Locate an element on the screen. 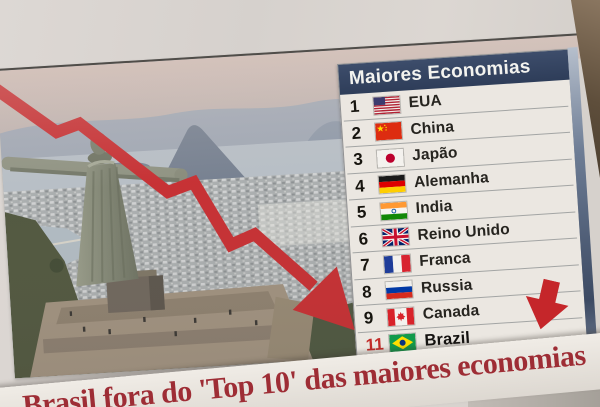 Image resolution: width=600 pixels, height=407 pixels. table-row: 6 Reino Unido is located at coordinates (464, 233).